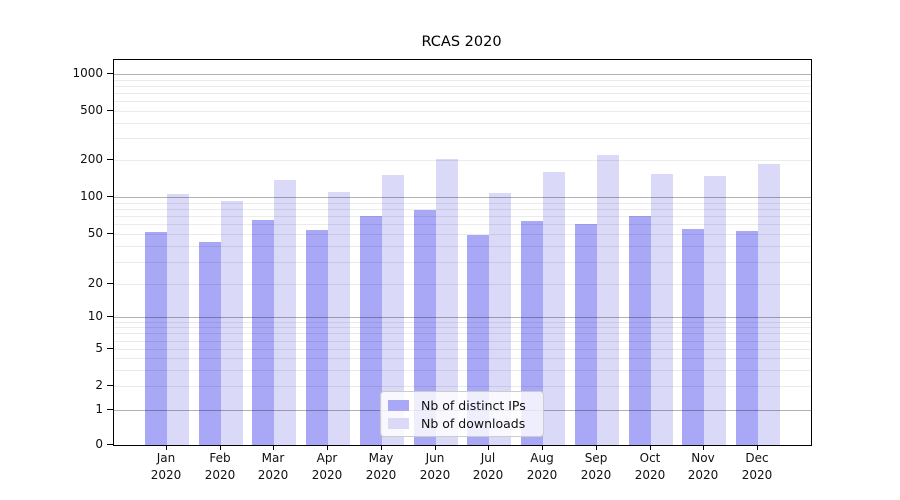  What do you see at coordinates (715, 310) in the screenshot?
I see `bar-nb-of-downloads-nov` at bounding box center [715, 310].